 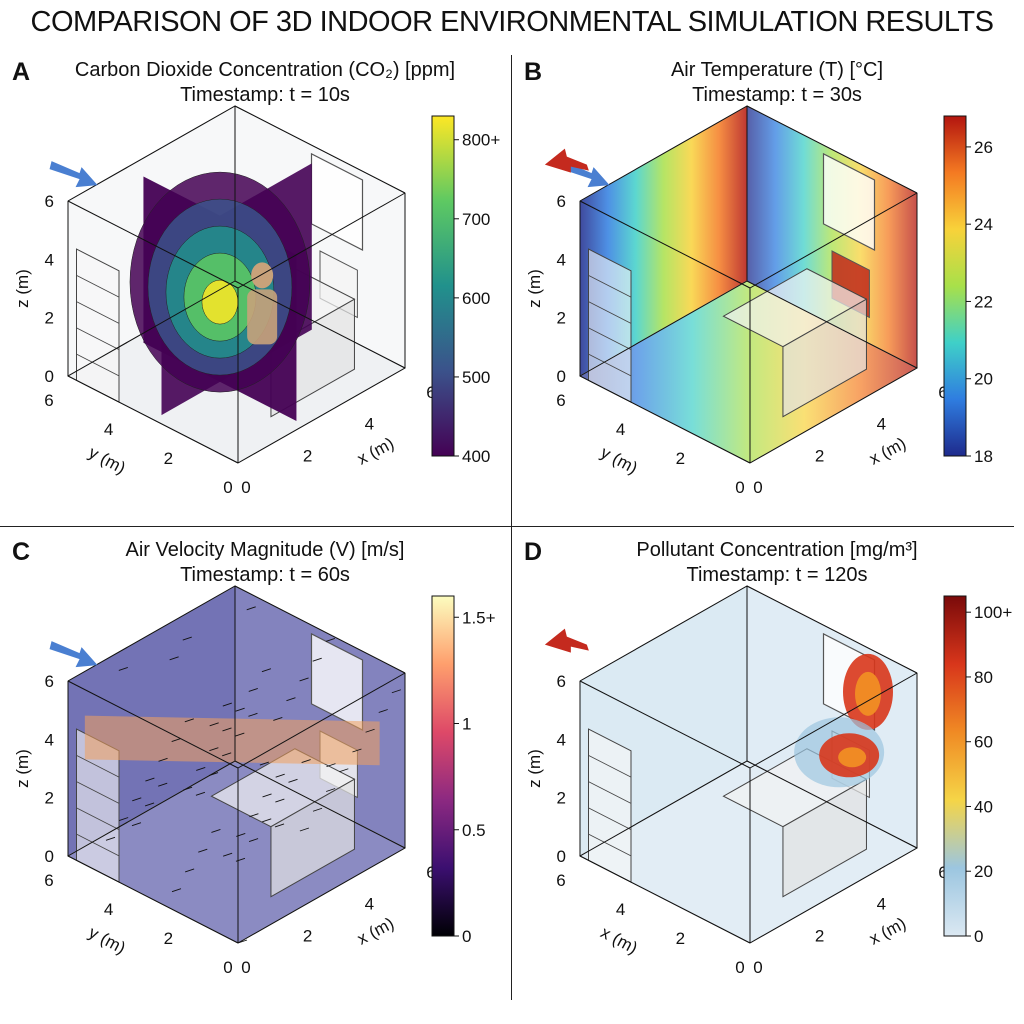 What do you see at coordinates (983, 677) in the screenshot?
I see `colorbar-tick-label: 80` at bounding box center [983, 677].